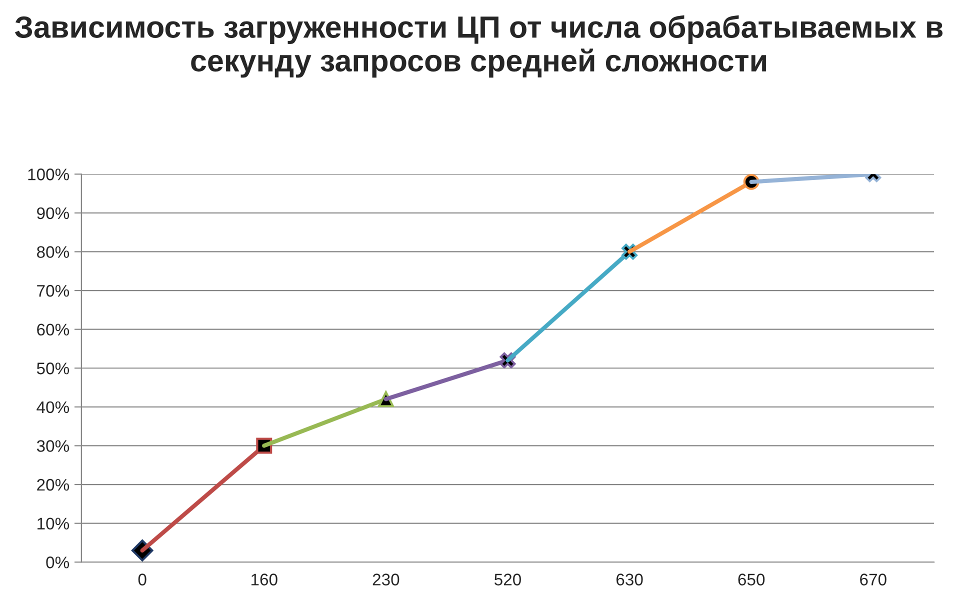 Image resolution: width=958 pixels, height=611 pixels. I want to click on x-tick-label: 230, so click(386, 580).